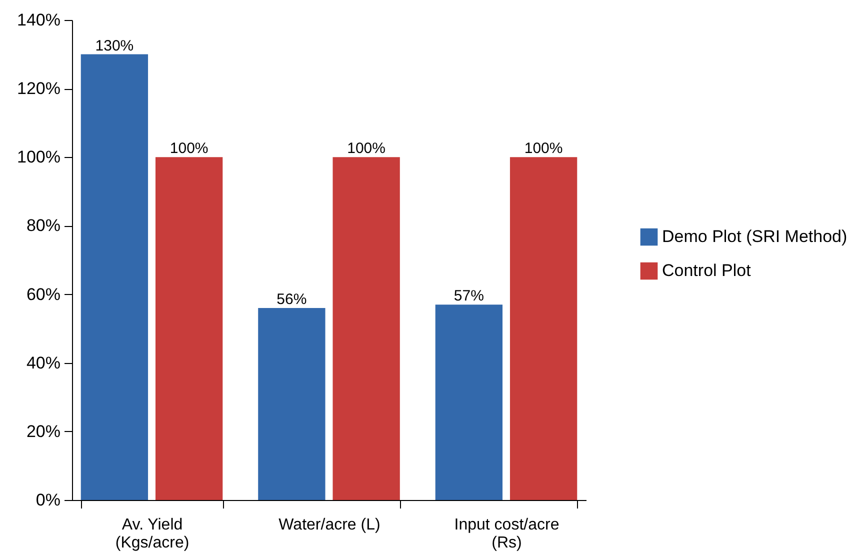 The width and height of the screenshot is (860, 556). What do you see at coordinates (43, 294) in the screenshot?
I see `y-tick-label: 60%` at bounding box center [43, 294].